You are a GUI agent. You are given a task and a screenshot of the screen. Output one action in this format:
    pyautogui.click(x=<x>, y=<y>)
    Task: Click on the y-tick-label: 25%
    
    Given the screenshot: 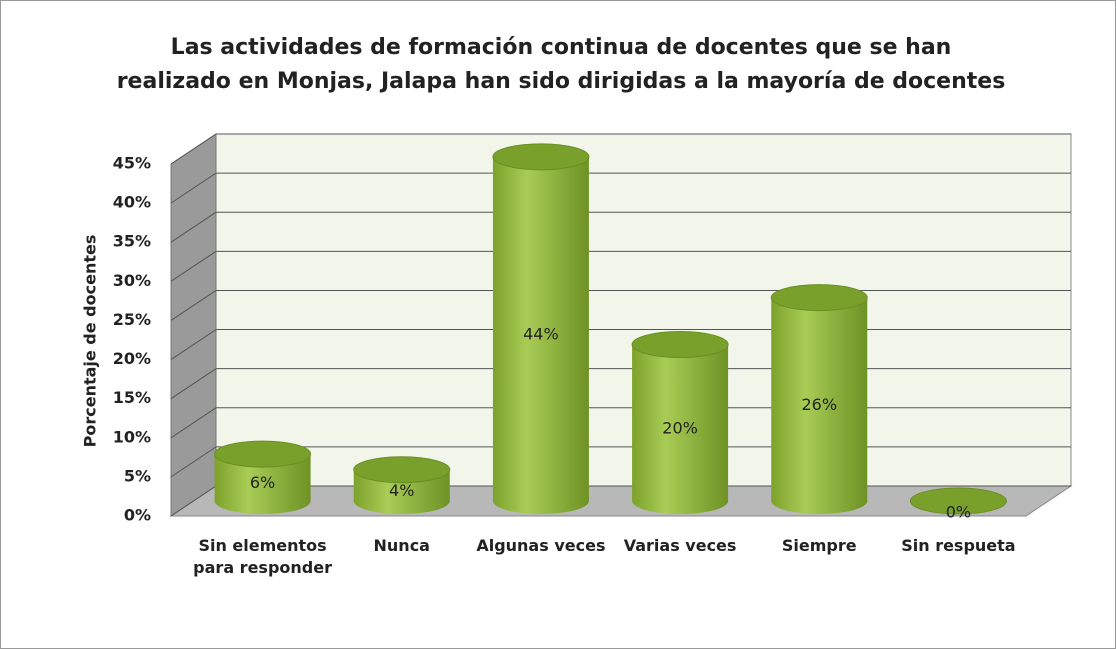 What is the action you would take?
    pyautogui.click(x=132, y=319)
    